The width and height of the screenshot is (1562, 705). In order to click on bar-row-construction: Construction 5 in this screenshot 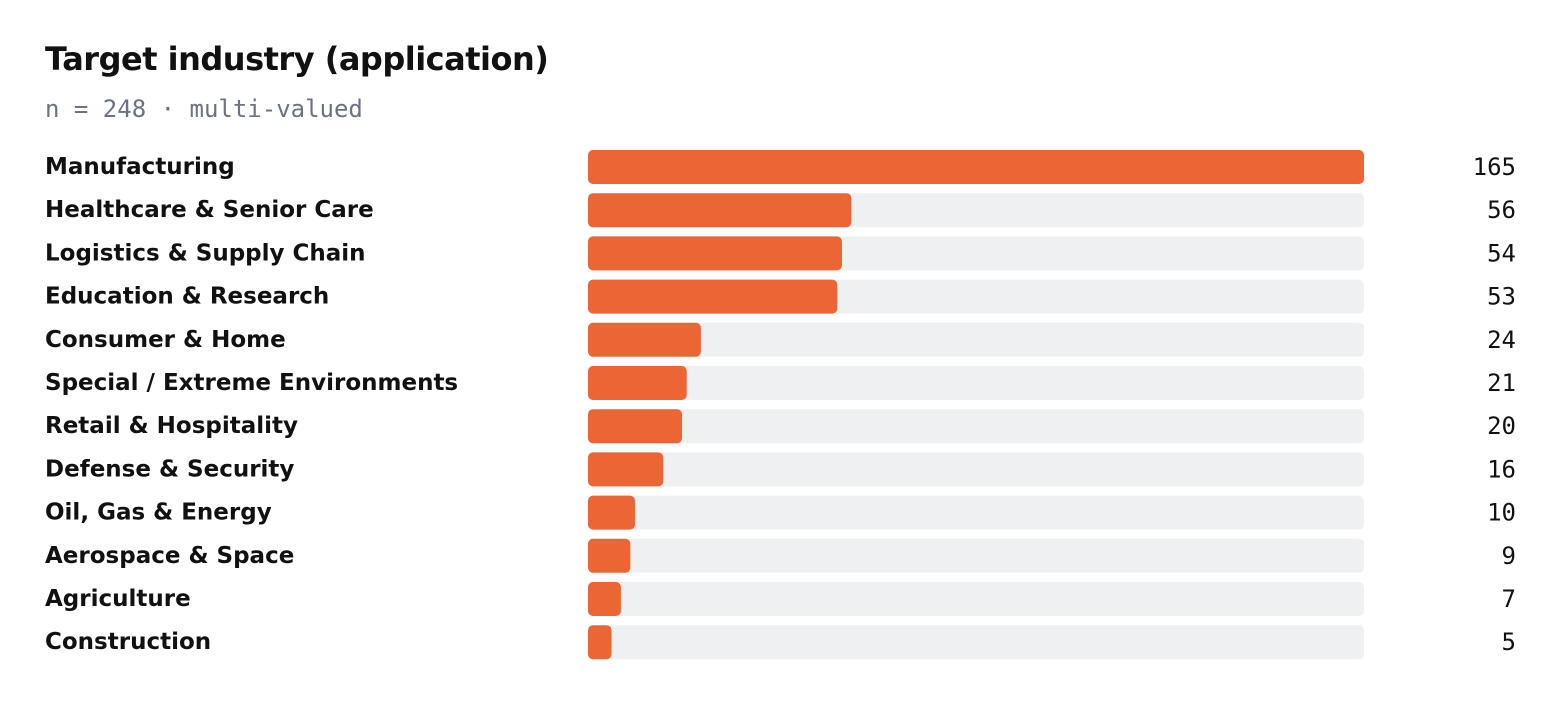, I will do `click(780, 642)`.